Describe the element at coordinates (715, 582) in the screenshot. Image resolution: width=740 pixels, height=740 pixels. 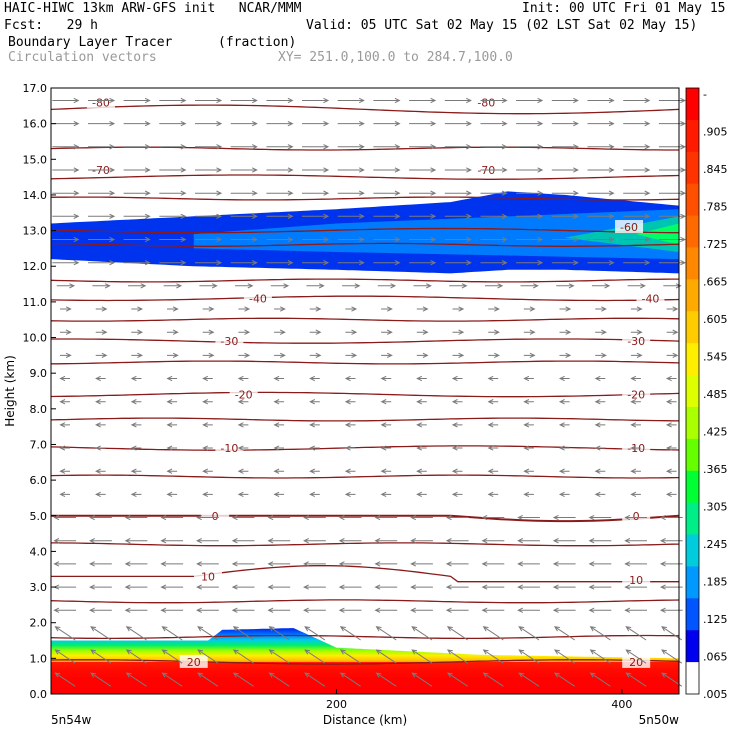
I see `colorbar-label: .185` at that location.